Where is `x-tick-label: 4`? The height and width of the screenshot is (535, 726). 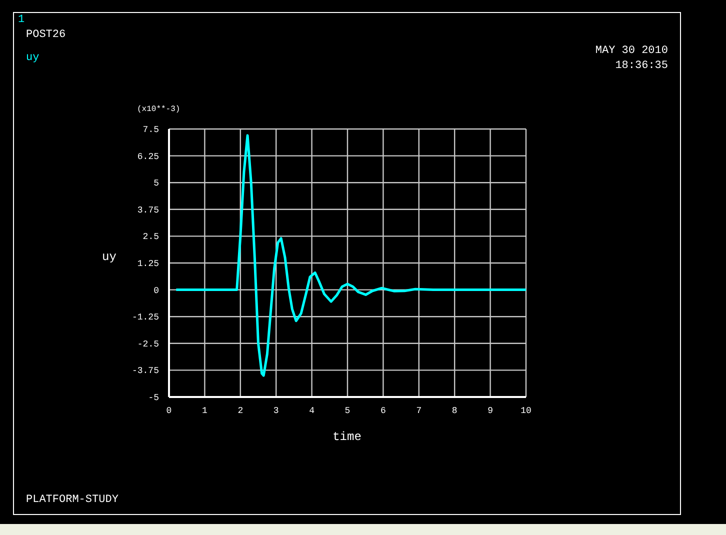
x-tick-label: 4 is located at coordinates (312, 411).